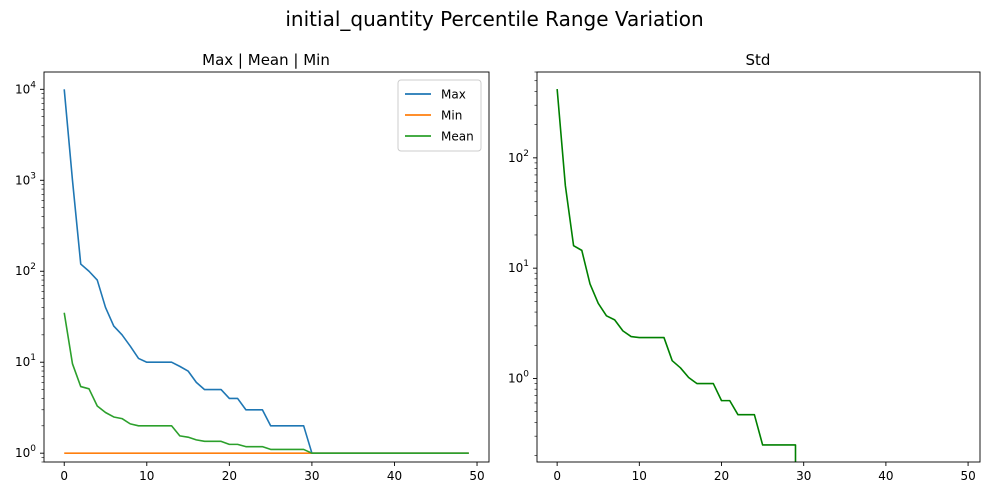  I want to click on legend-label: Min, so click(451, 116).